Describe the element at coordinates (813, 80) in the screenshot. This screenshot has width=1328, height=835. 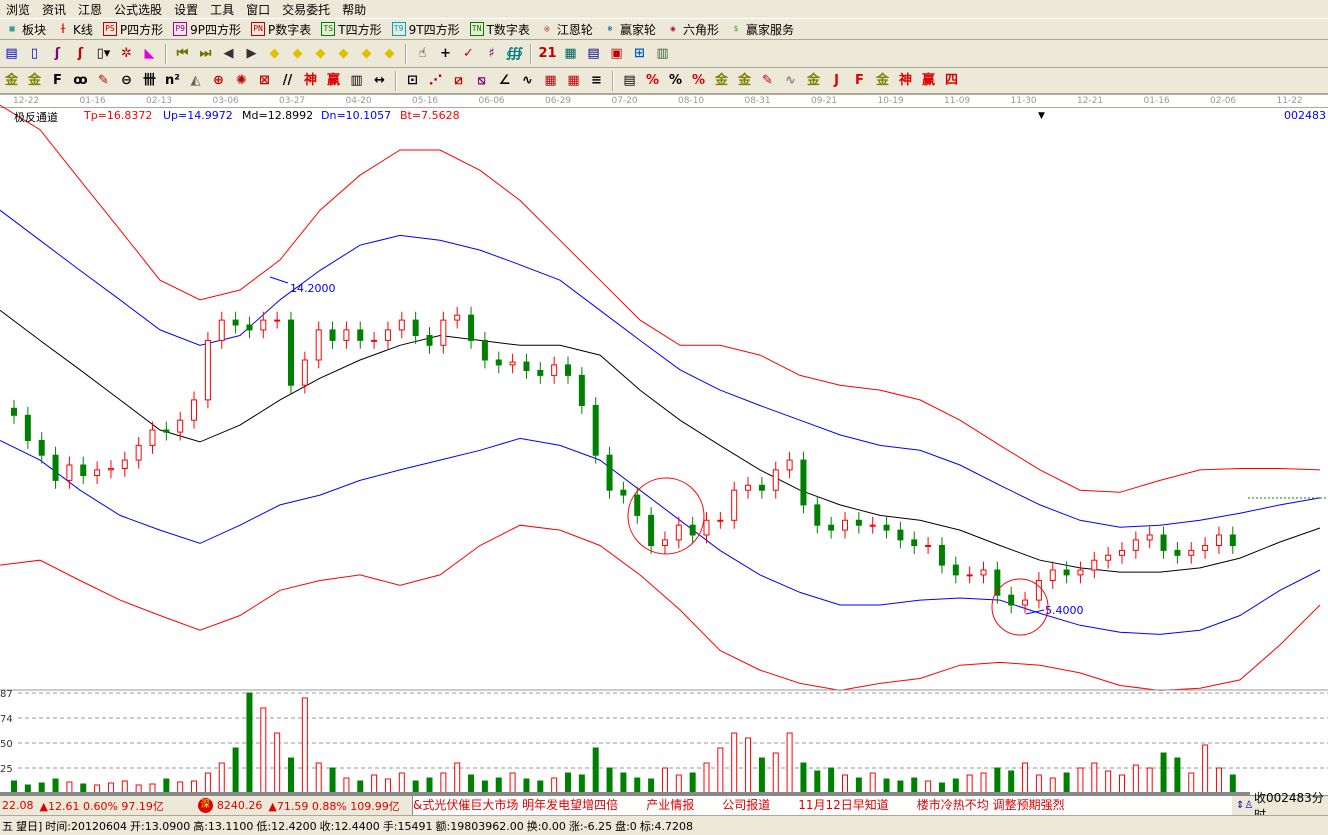
I see `gold-red-icon: 金` at that location.